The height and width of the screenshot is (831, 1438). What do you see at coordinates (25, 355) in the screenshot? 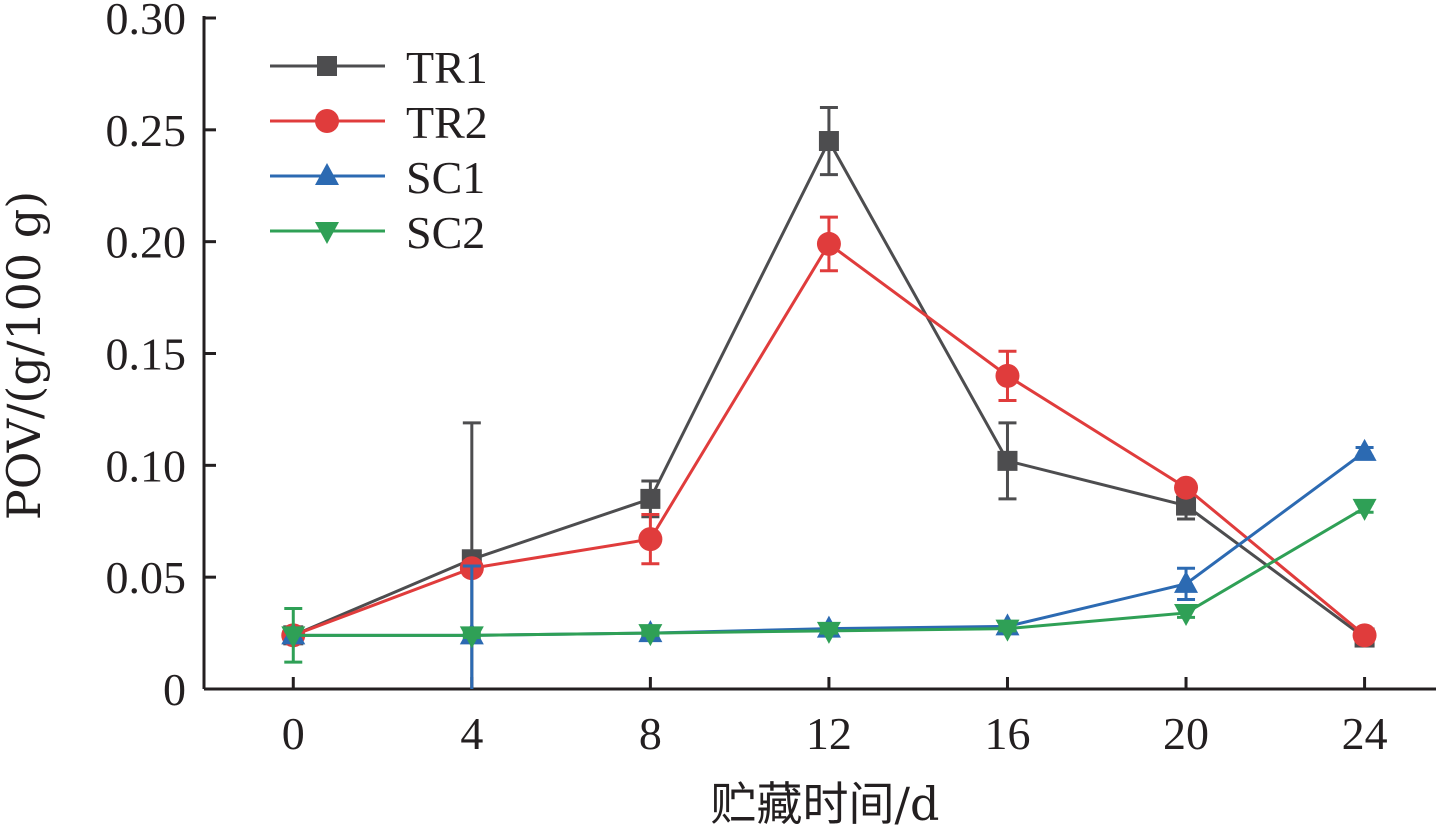
I see `y-axis-title: POV/(g/100 g)` at bounding box center [25, 355].